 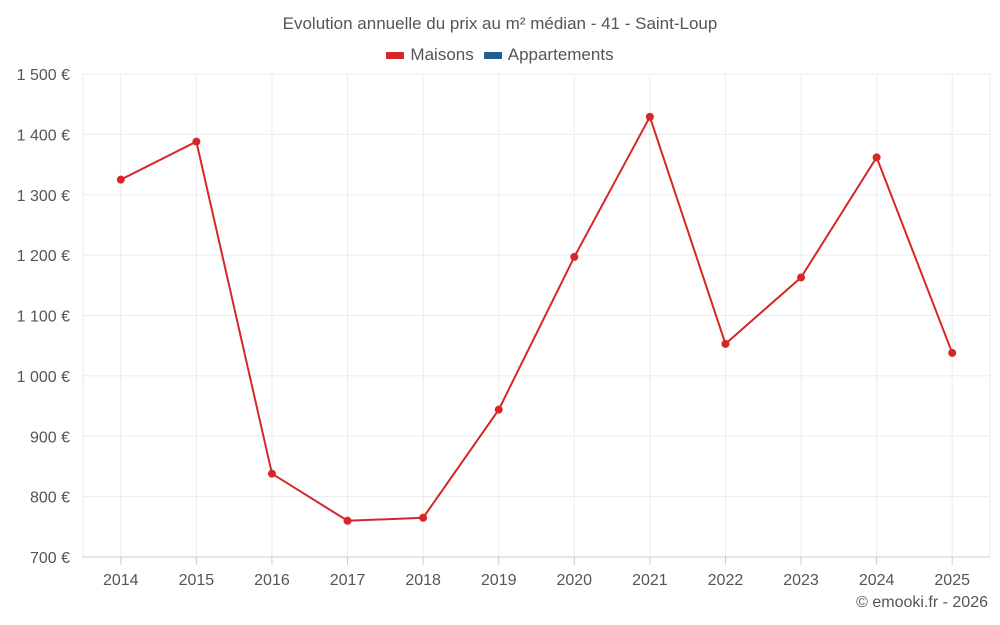 I want to click on legend-swatch-appartements, so click(x=492, y=55).